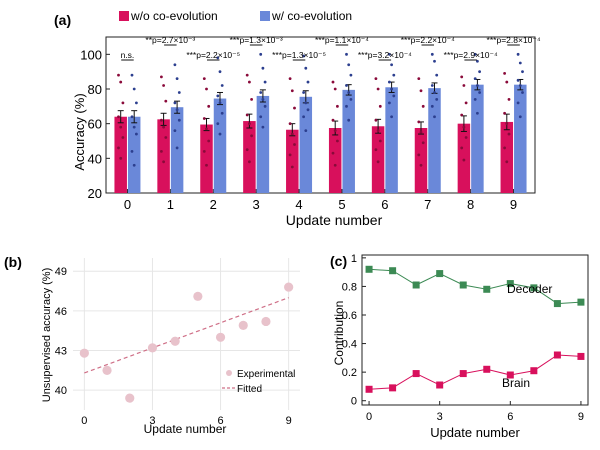  I want to click on significance-label: ***p=3.2×10⁻⁴, so click(385, 55).